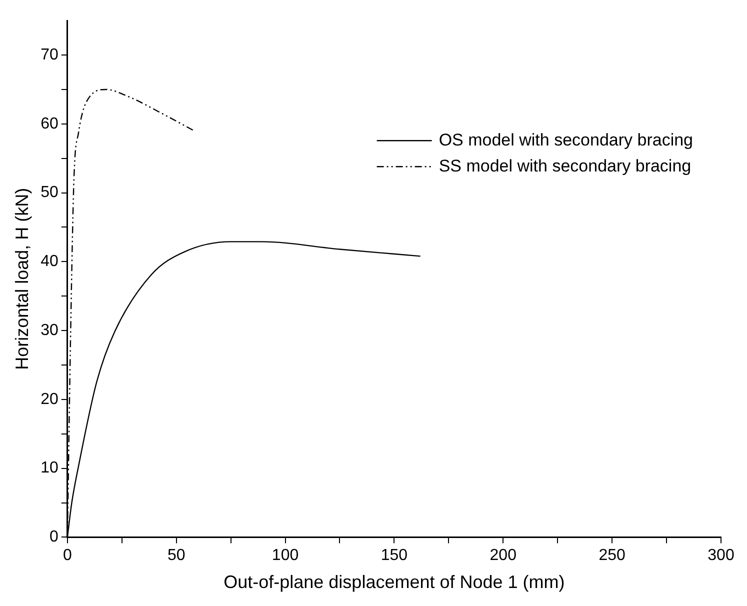 The width and height of the screenshot is (747, 606). Describe the element at coordinates (49, 193) in the screenshot. I see `y-tick-label: 50` at that location.